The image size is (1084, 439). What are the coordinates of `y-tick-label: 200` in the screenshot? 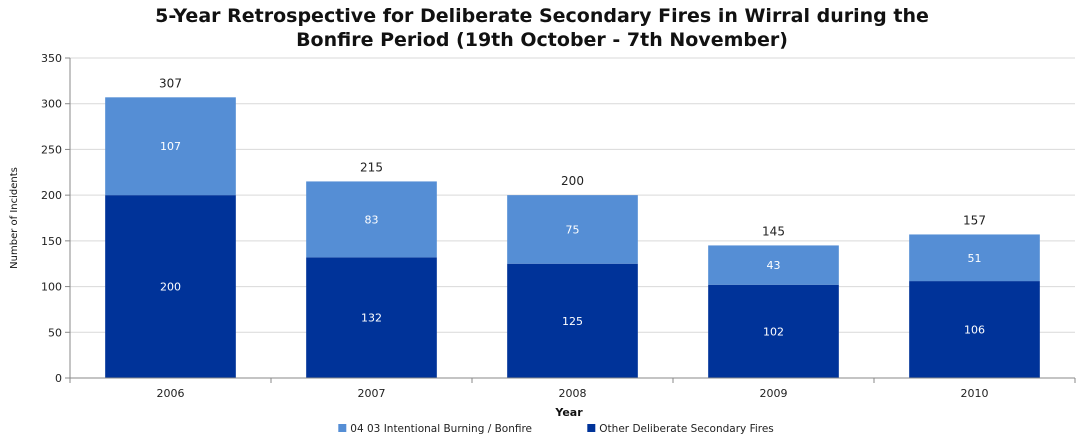 It's located at (51, 195).